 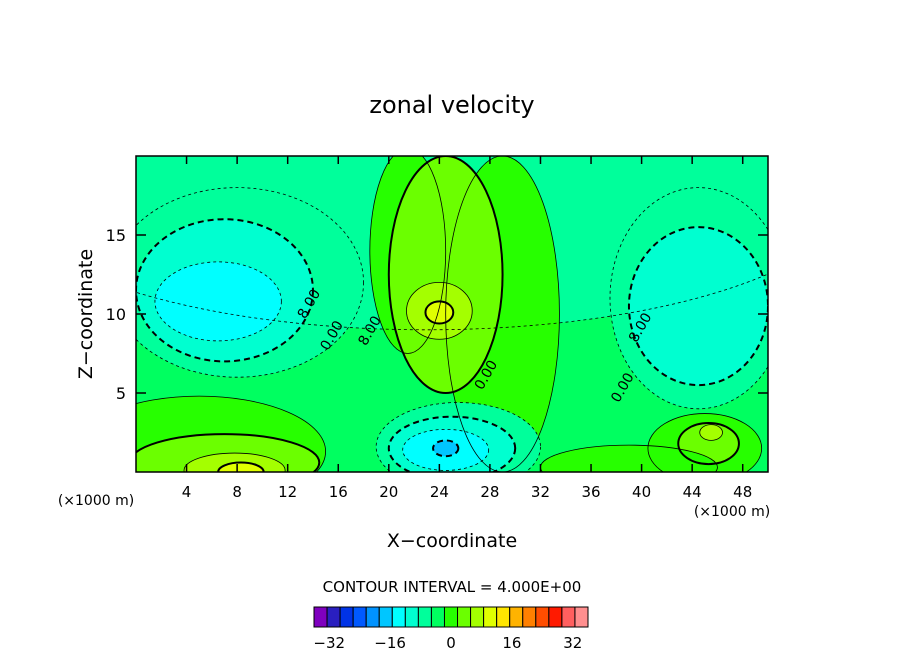 I want to click on x-tick-label-12: 12, so click(x=287, y=492).